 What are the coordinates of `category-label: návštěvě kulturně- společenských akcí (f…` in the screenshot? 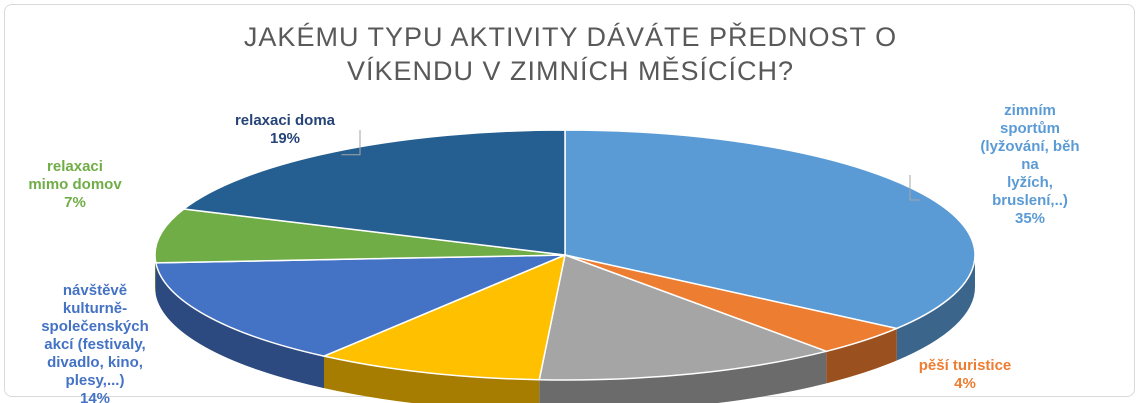 It's located at (95, 335).